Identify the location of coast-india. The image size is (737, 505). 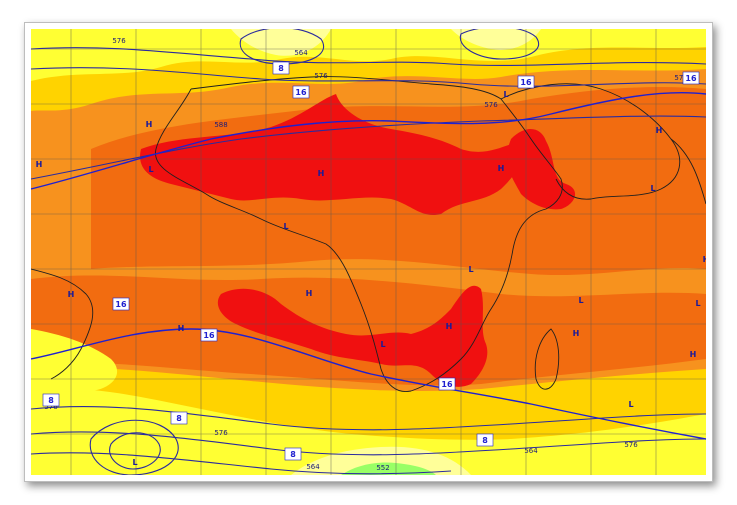
(688, 171).